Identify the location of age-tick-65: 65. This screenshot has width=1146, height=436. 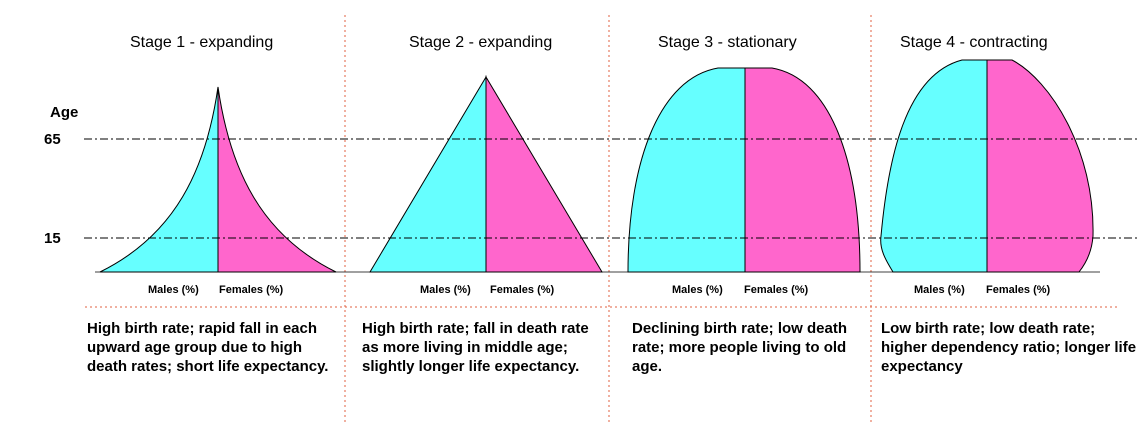
(52, 139).